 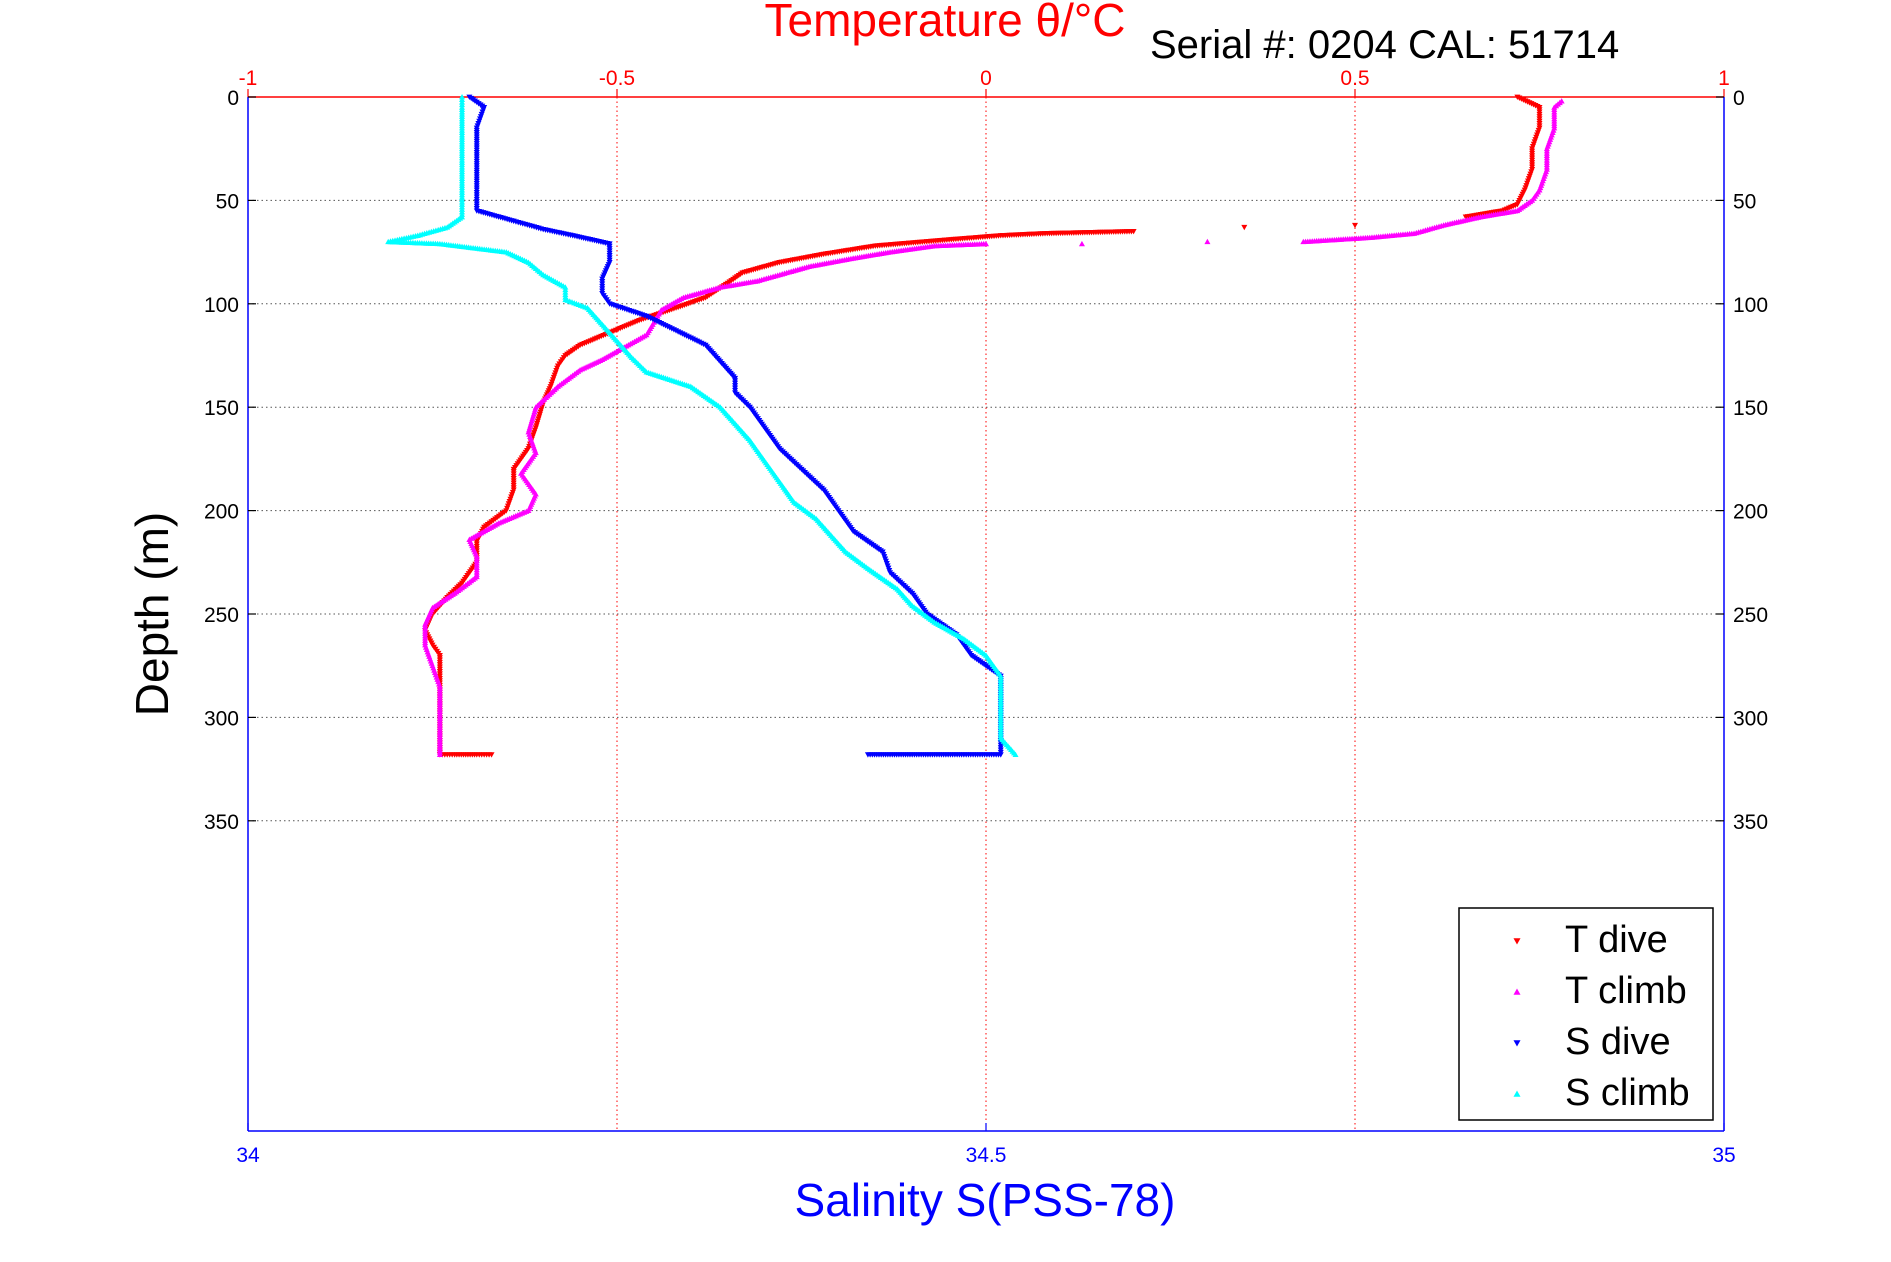 What do you see at coordinates (1618, 1042) in the screenshot?
I see `legend-label-s-dive: S dive` at bounding box center [1618, 1042].